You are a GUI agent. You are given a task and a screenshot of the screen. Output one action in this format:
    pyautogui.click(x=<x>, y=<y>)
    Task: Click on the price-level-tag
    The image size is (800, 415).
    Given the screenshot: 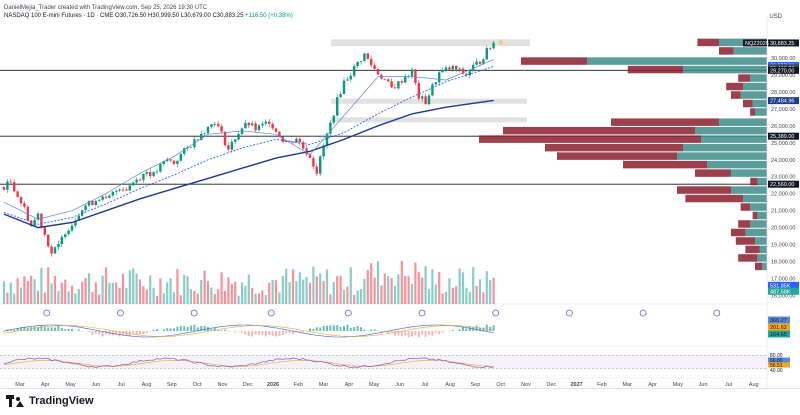 What is the action you would take?
    pyautogui.click(x=783, y=101)
    